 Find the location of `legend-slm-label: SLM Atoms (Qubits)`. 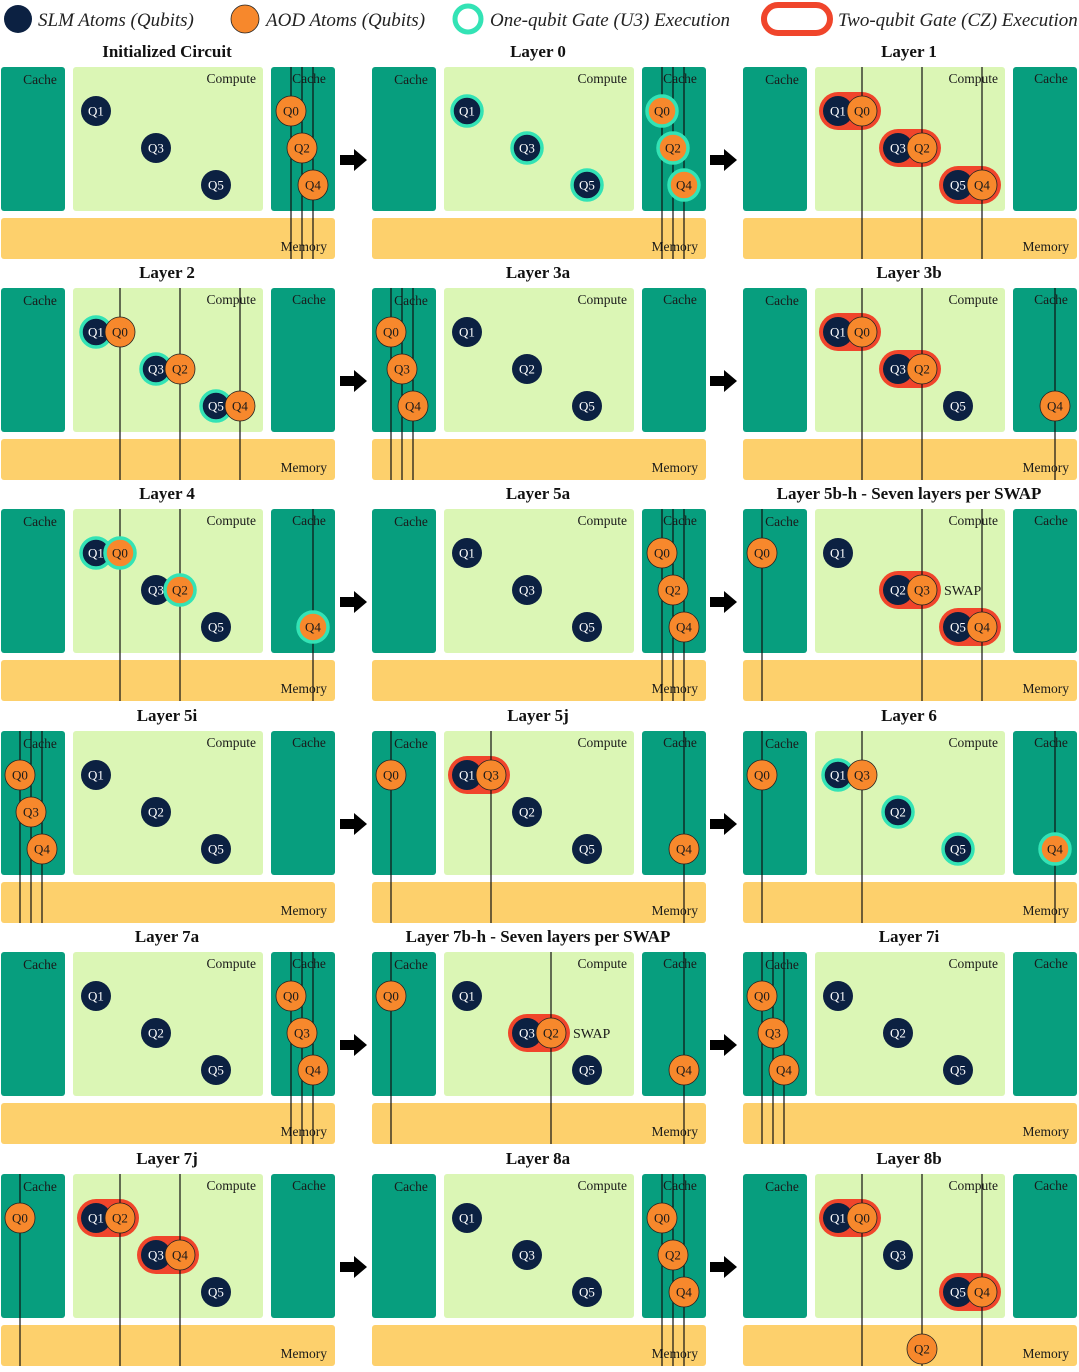

legend-slm-label: SLM Atoms (Qubits) is located at coordinates (116, 20).